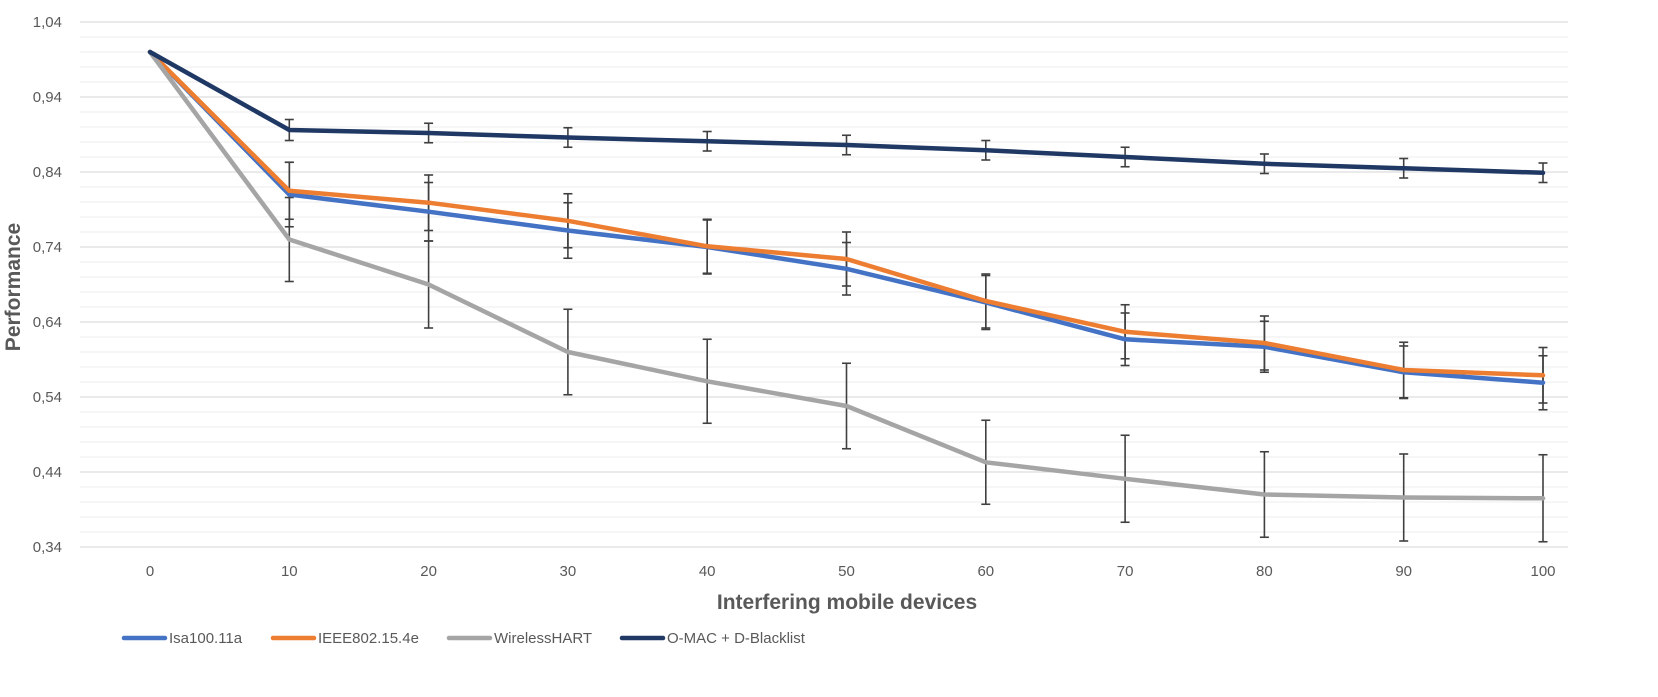 The height and width of the screenshot is (697, 1658). What do you see at coordinates (47, 285) in the screenshot?
I see `y-axis-tick-labels: 0,34 0,44 0,54 0,64 0,74 0,84 0,94 1,04` at bounding box center [47, 285].